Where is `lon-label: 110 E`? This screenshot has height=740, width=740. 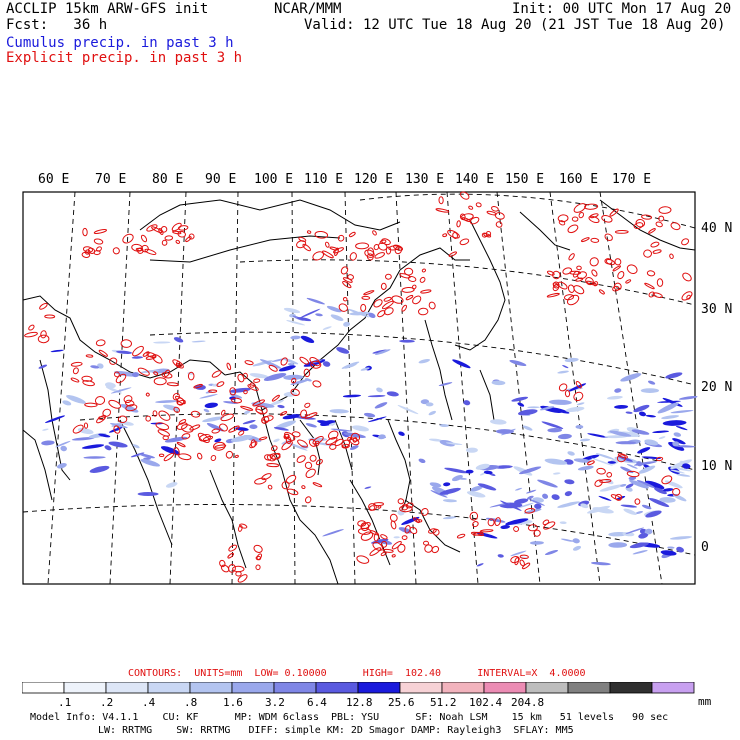 lon-label: 110 E is located at coordinates (324, 179).